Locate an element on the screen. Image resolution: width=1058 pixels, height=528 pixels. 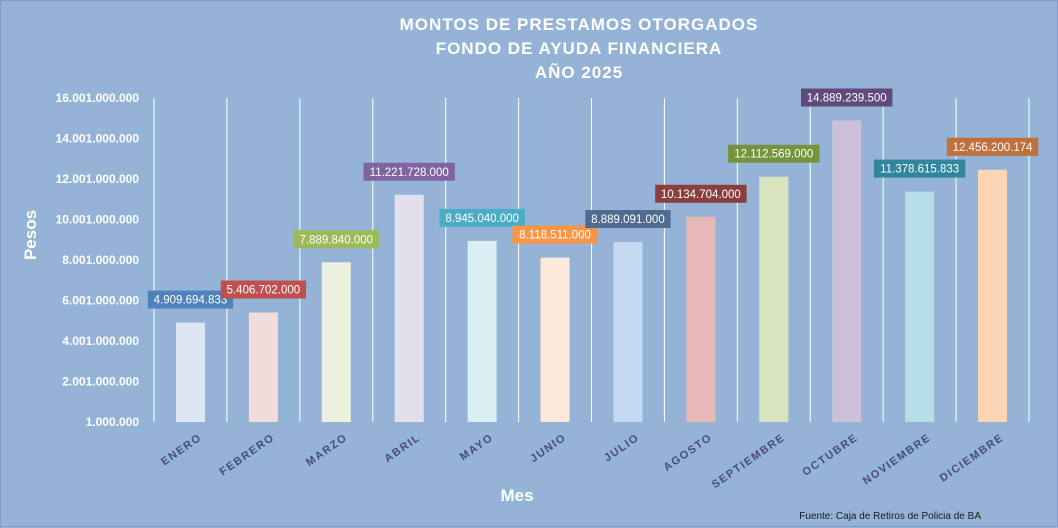
data-label-text: 7.889.840.000 is located at coordinates (337, 240).